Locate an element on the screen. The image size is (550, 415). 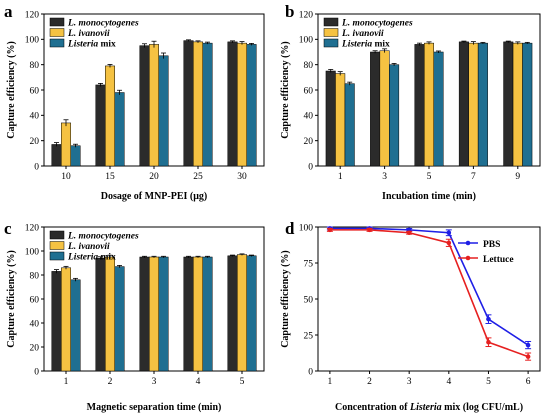
y-tick-label: 50 is located at coordinates (309, 300).